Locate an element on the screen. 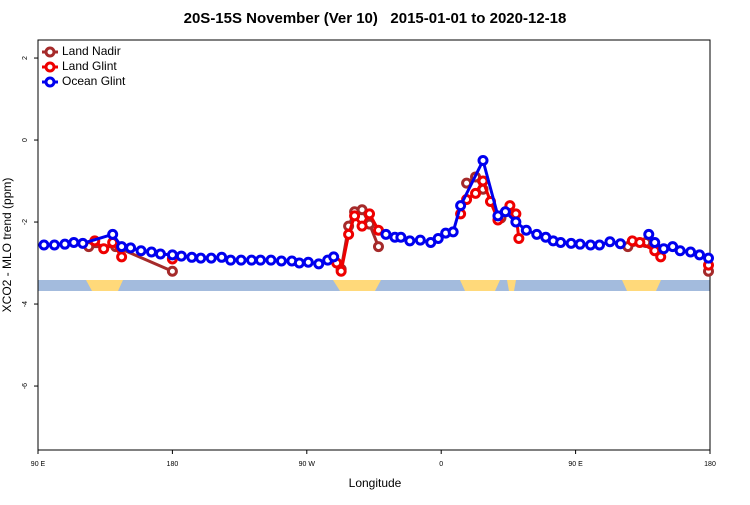  y-tick-label: -6 is located at coordinates (25, 386).